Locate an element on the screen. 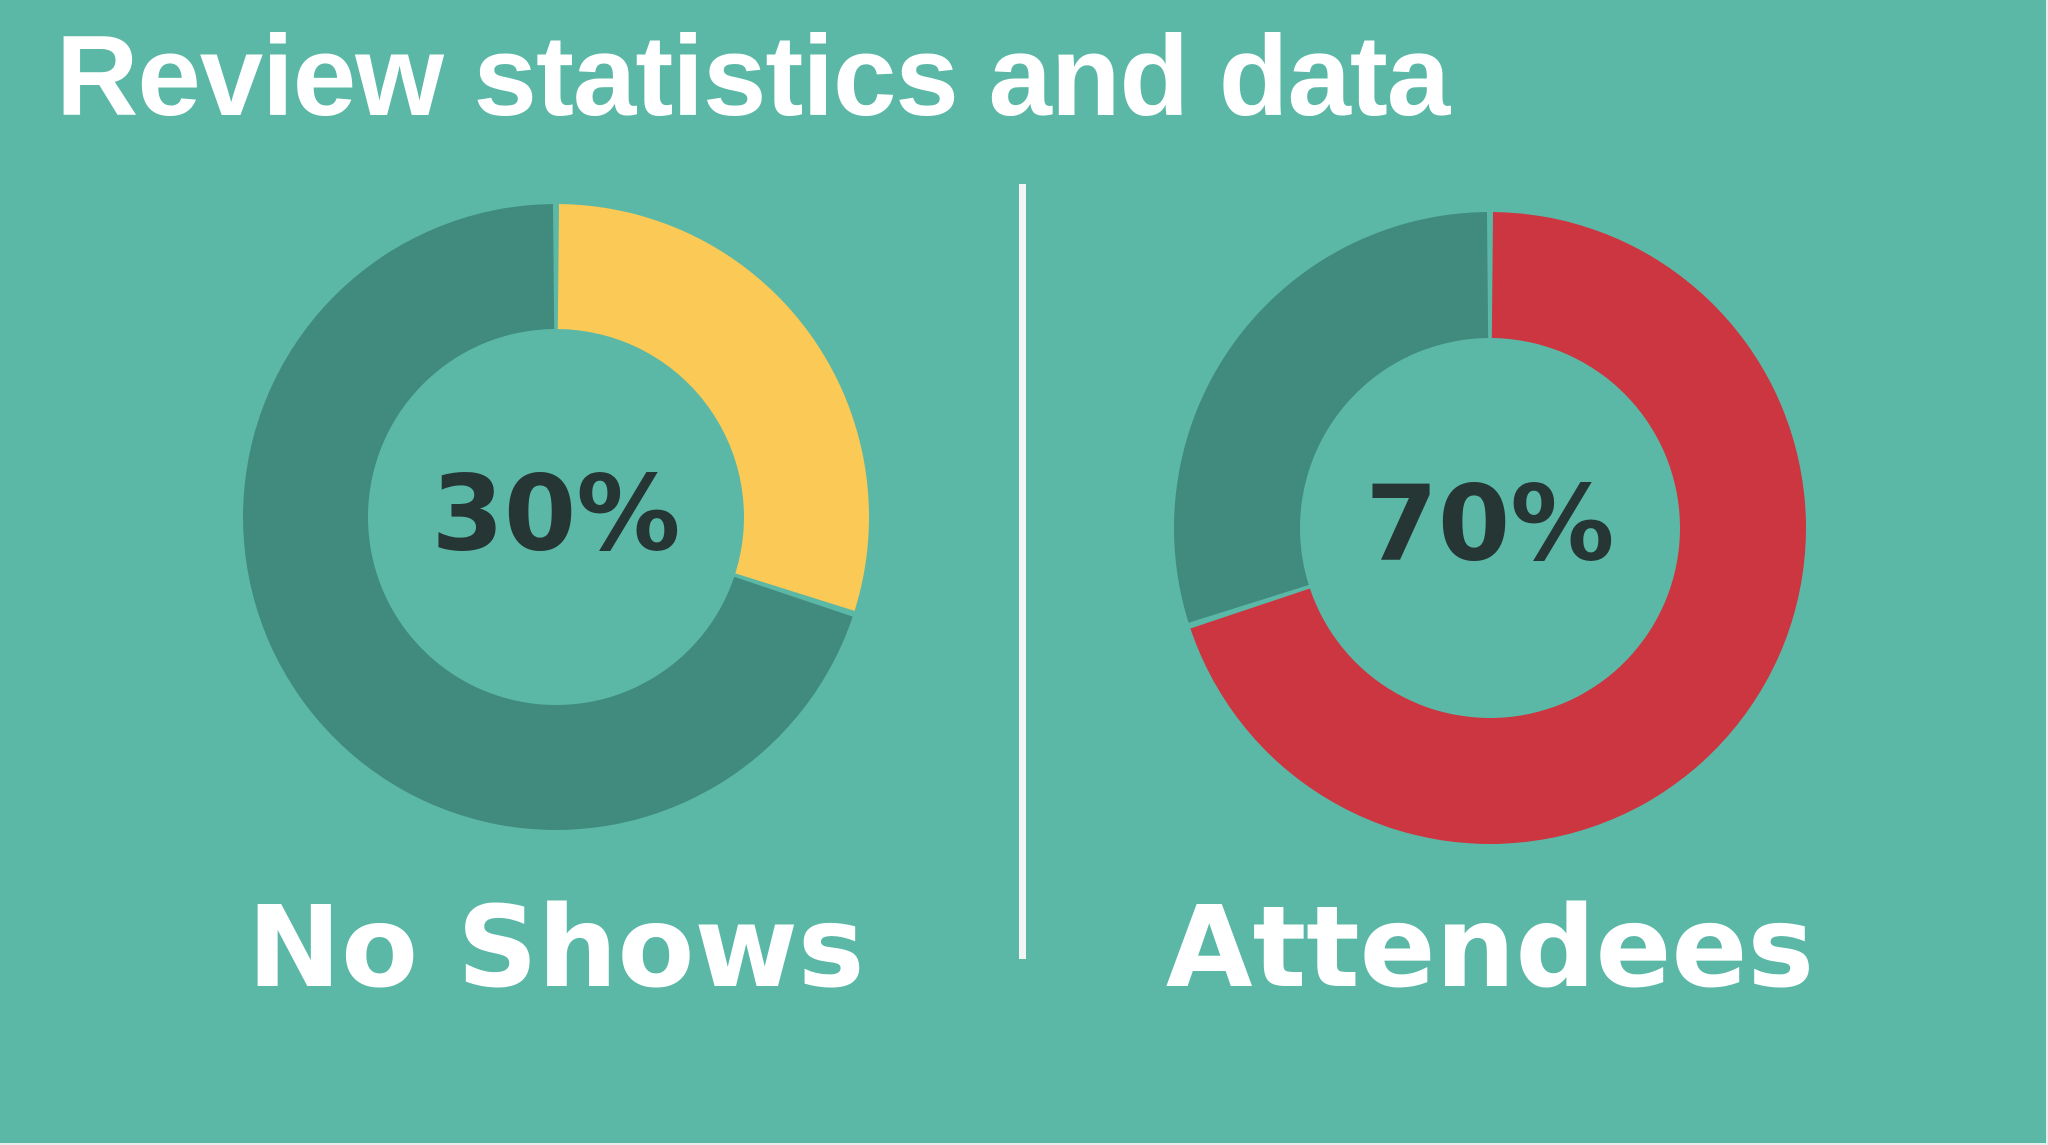 This screenshot has height=1145, width=2048. donut-slice-no-shows is located at coordinates (713, 407).